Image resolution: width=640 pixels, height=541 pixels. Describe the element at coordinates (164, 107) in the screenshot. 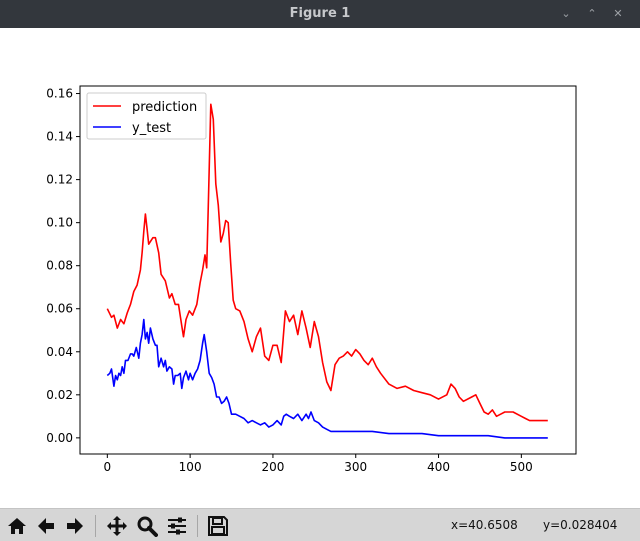

I see `legend-label: prediction` at that location.